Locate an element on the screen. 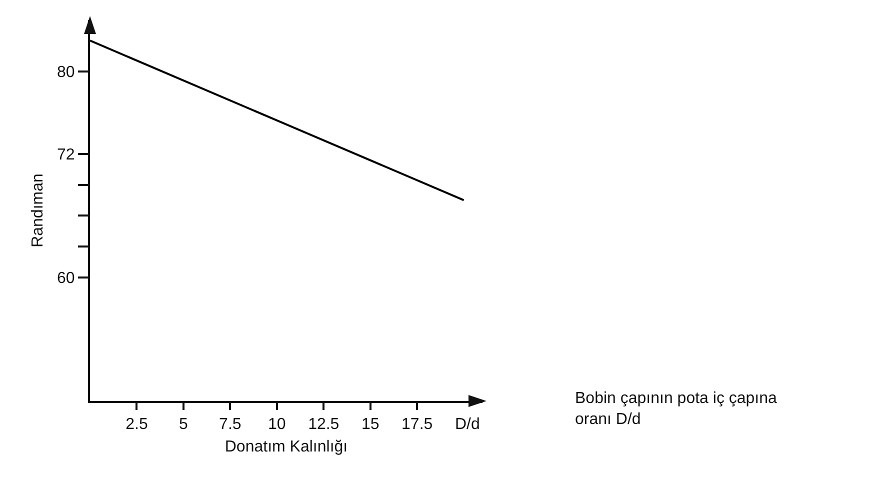 Image resolution: width=885 pixels, height=481 pixels. text: D/d is located at coordinates (467, 424).